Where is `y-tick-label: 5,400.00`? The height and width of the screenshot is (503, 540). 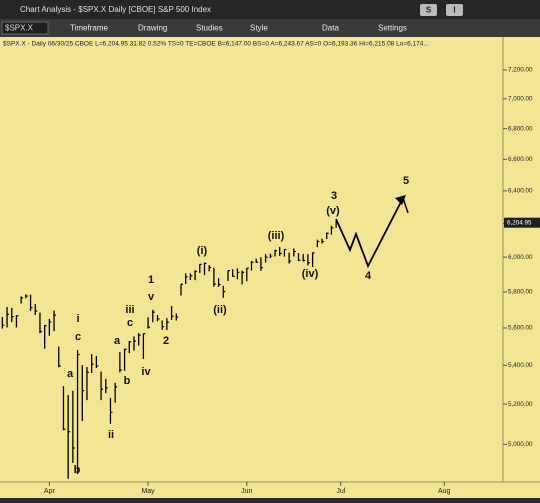 y-tick-label: 5,400.00 is located at coordinates (520, 365).